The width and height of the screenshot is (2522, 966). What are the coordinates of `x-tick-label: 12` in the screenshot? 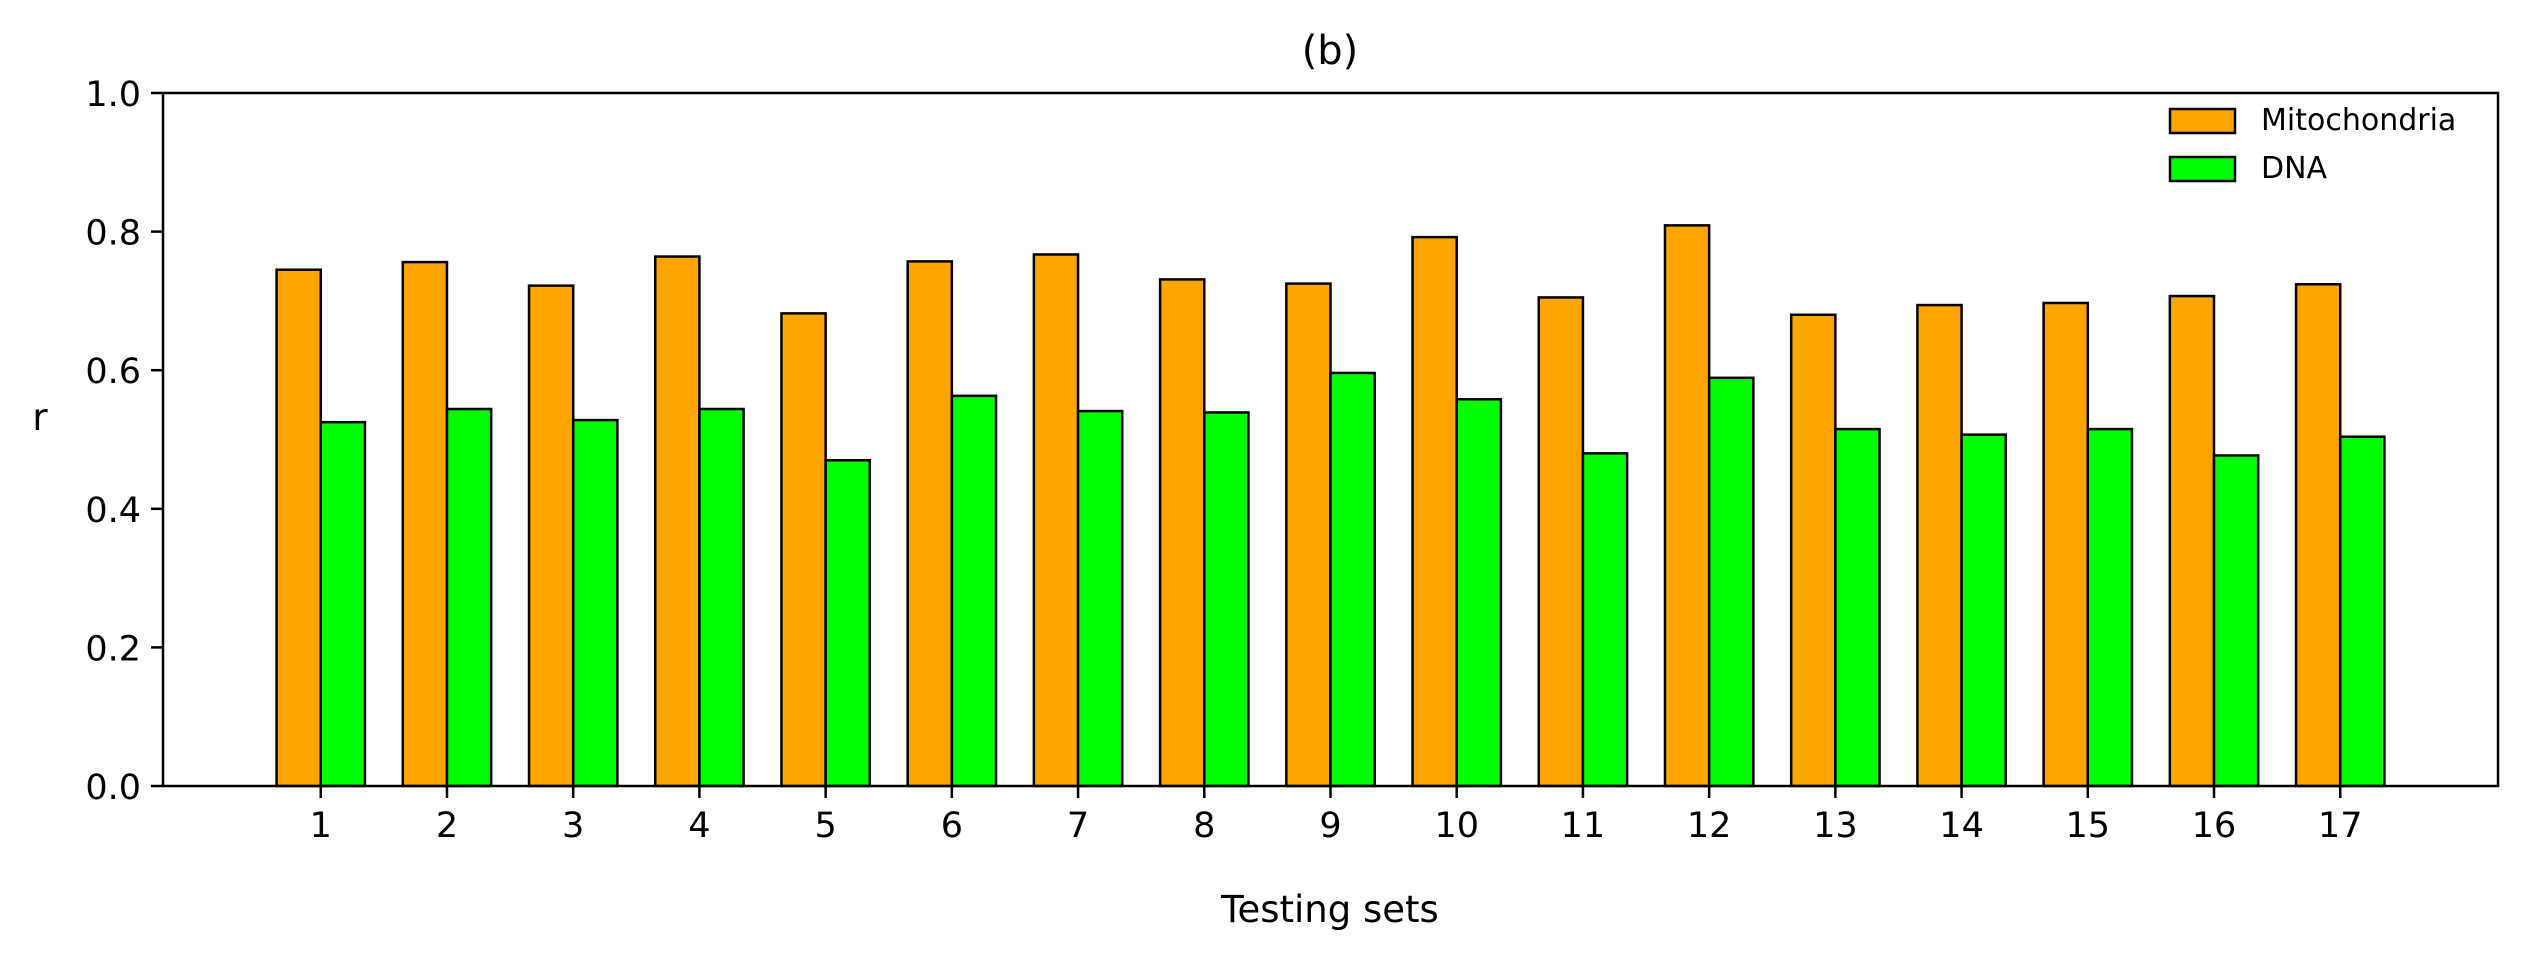 It's located at (1709, 826).